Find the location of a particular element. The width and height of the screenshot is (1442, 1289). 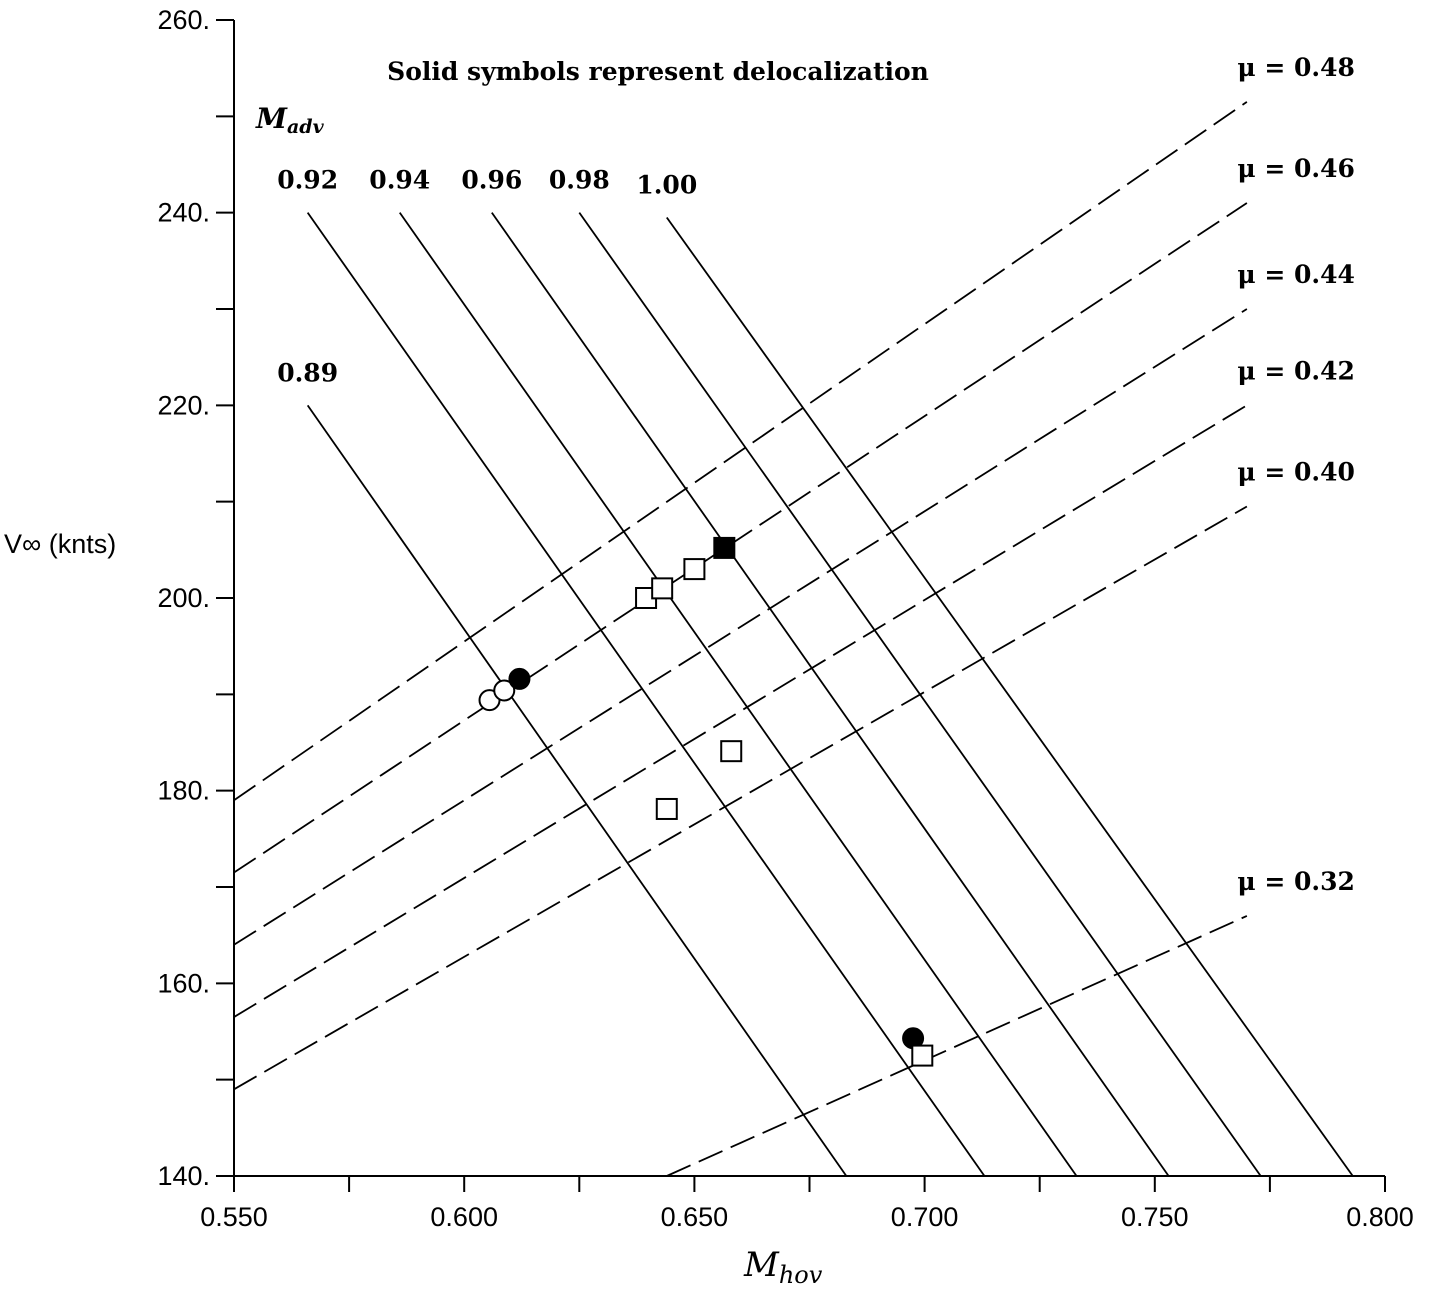

y-tick-label: 220. is located at coordinates (183, 405).